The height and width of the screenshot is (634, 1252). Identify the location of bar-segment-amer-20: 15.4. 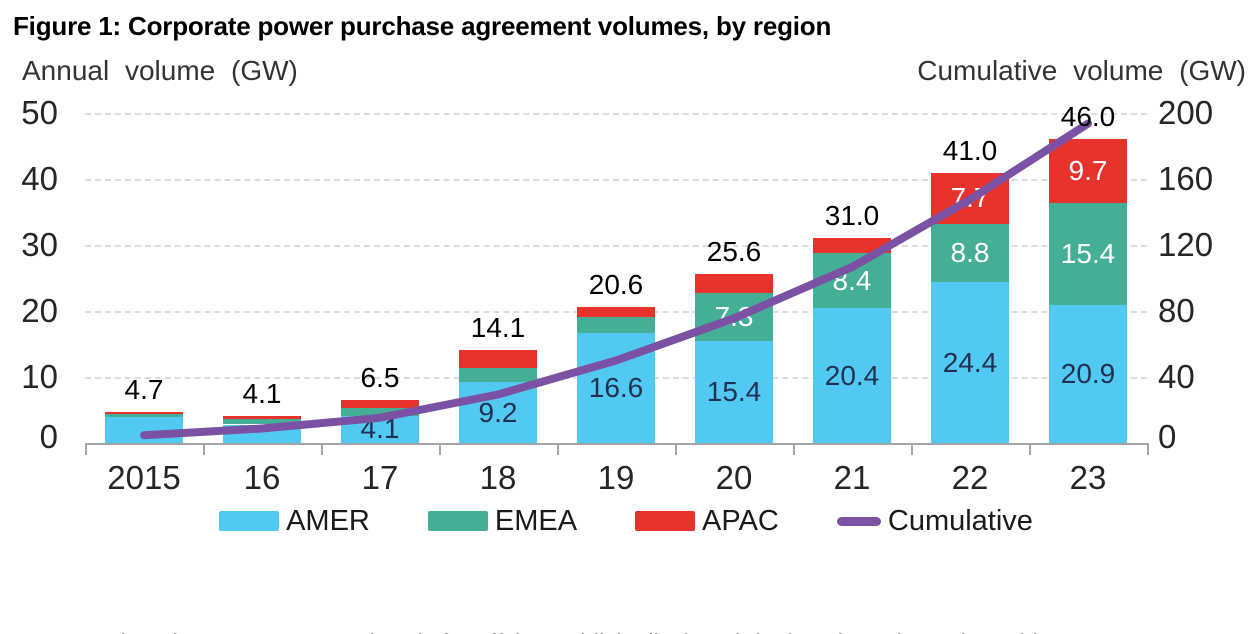
(734, 392).